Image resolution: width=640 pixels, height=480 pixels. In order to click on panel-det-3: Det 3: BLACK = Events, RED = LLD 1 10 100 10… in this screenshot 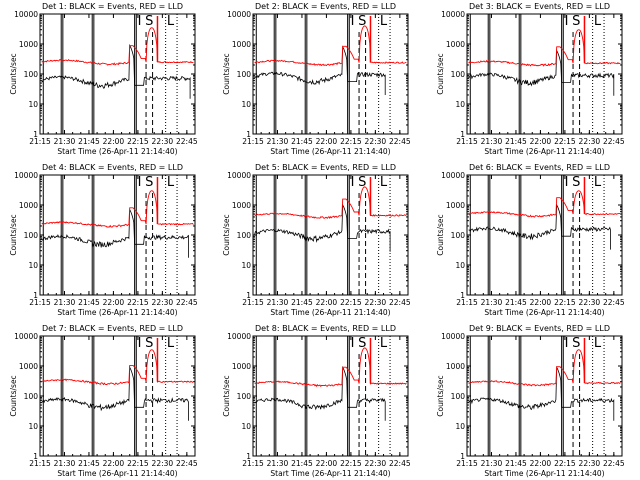, I will do `click(530, 79)`.